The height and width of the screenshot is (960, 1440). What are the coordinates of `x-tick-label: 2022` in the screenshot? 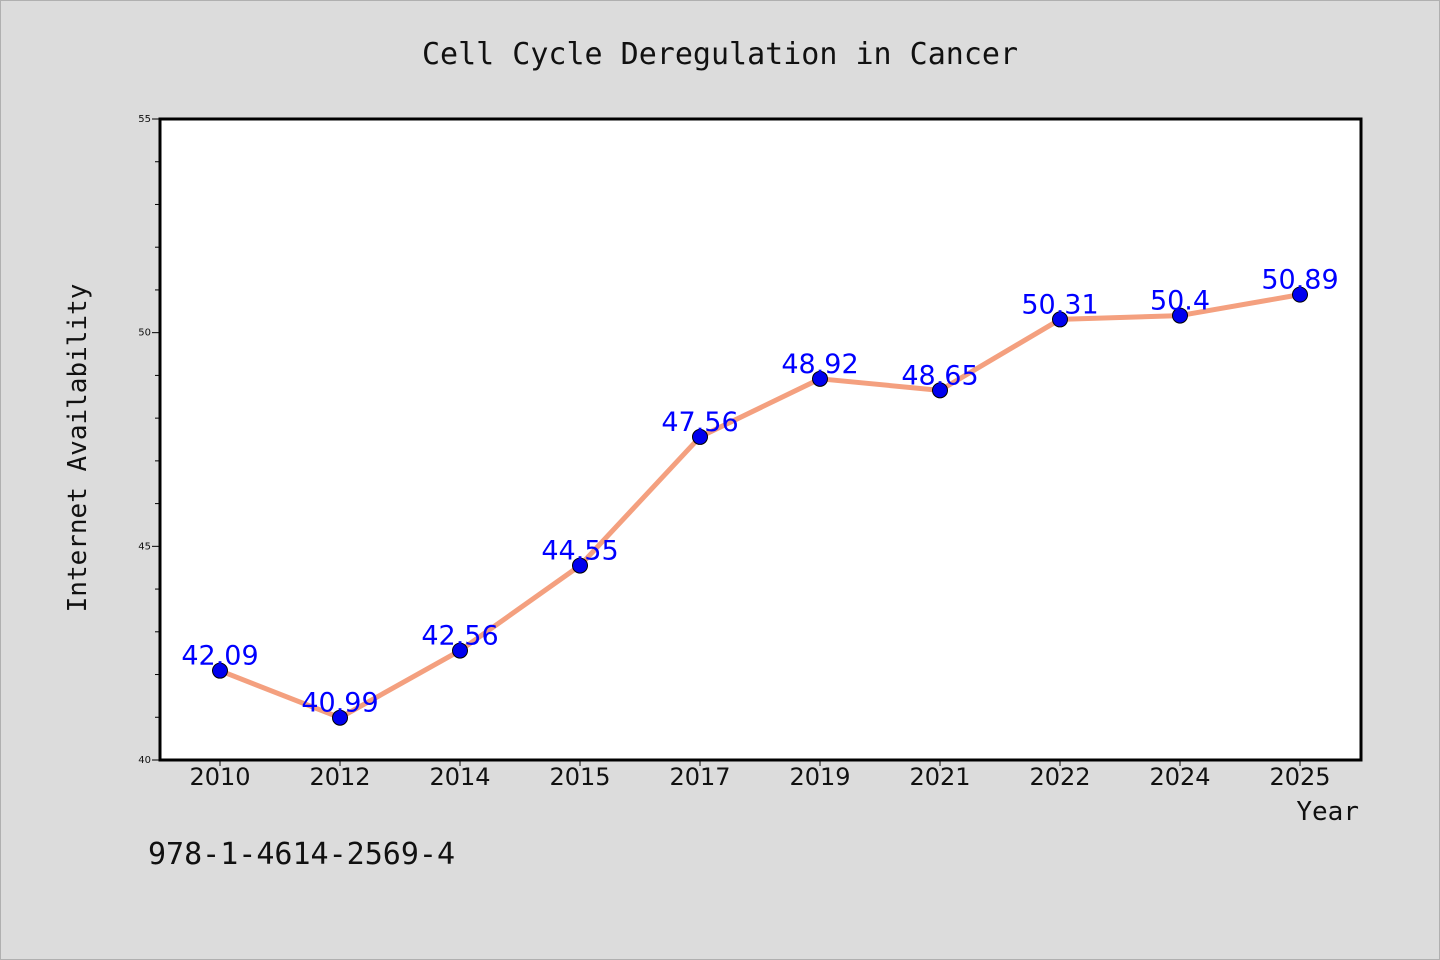 It's located at (1059, 777).